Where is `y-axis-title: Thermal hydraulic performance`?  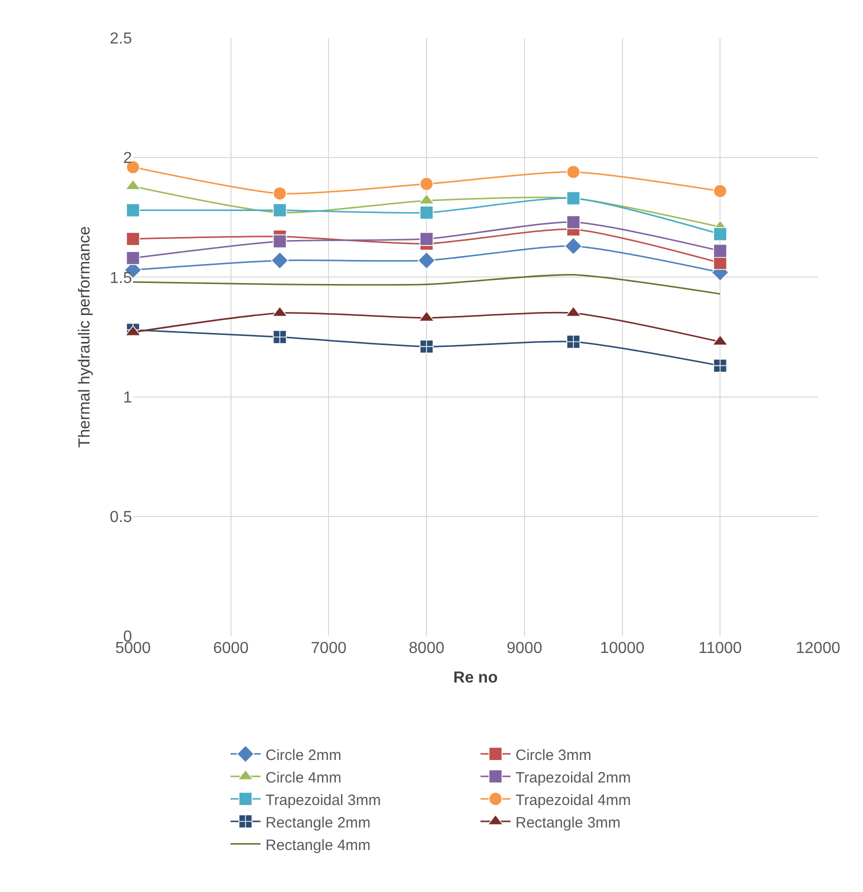
y-axis-title: Thermal hydraulic performance is located at coordinates (85, 337).